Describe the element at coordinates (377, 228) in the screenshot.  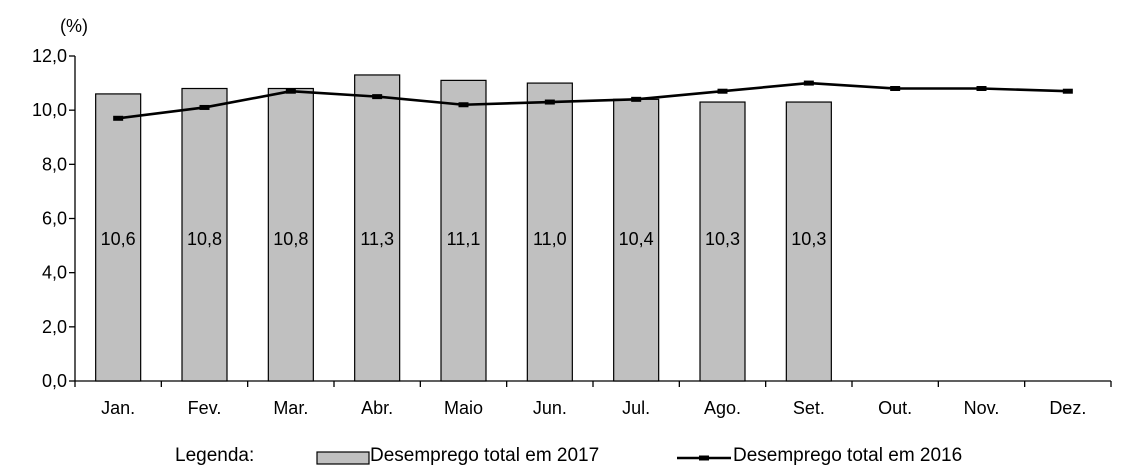
I see `bar-abr` at that location.